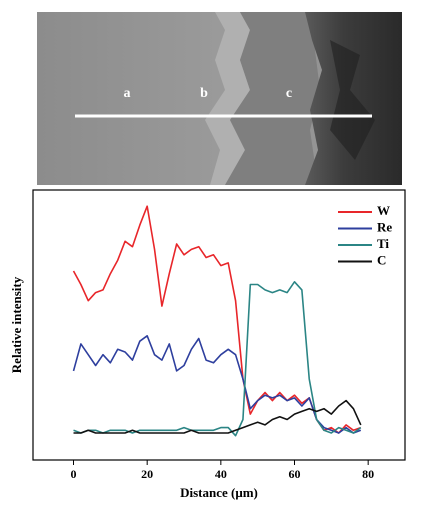 Image resolution: width=435 pixels, height=511 pixels. What do you see at coordinates (384, 226) in the screenshot?
I see `legend-label: Re` at bounding box center [384, 226].